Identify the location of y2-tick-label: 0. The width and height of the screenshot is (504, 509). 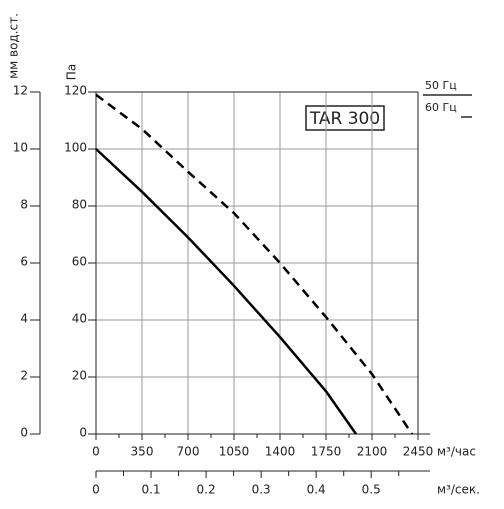
(24, 433).